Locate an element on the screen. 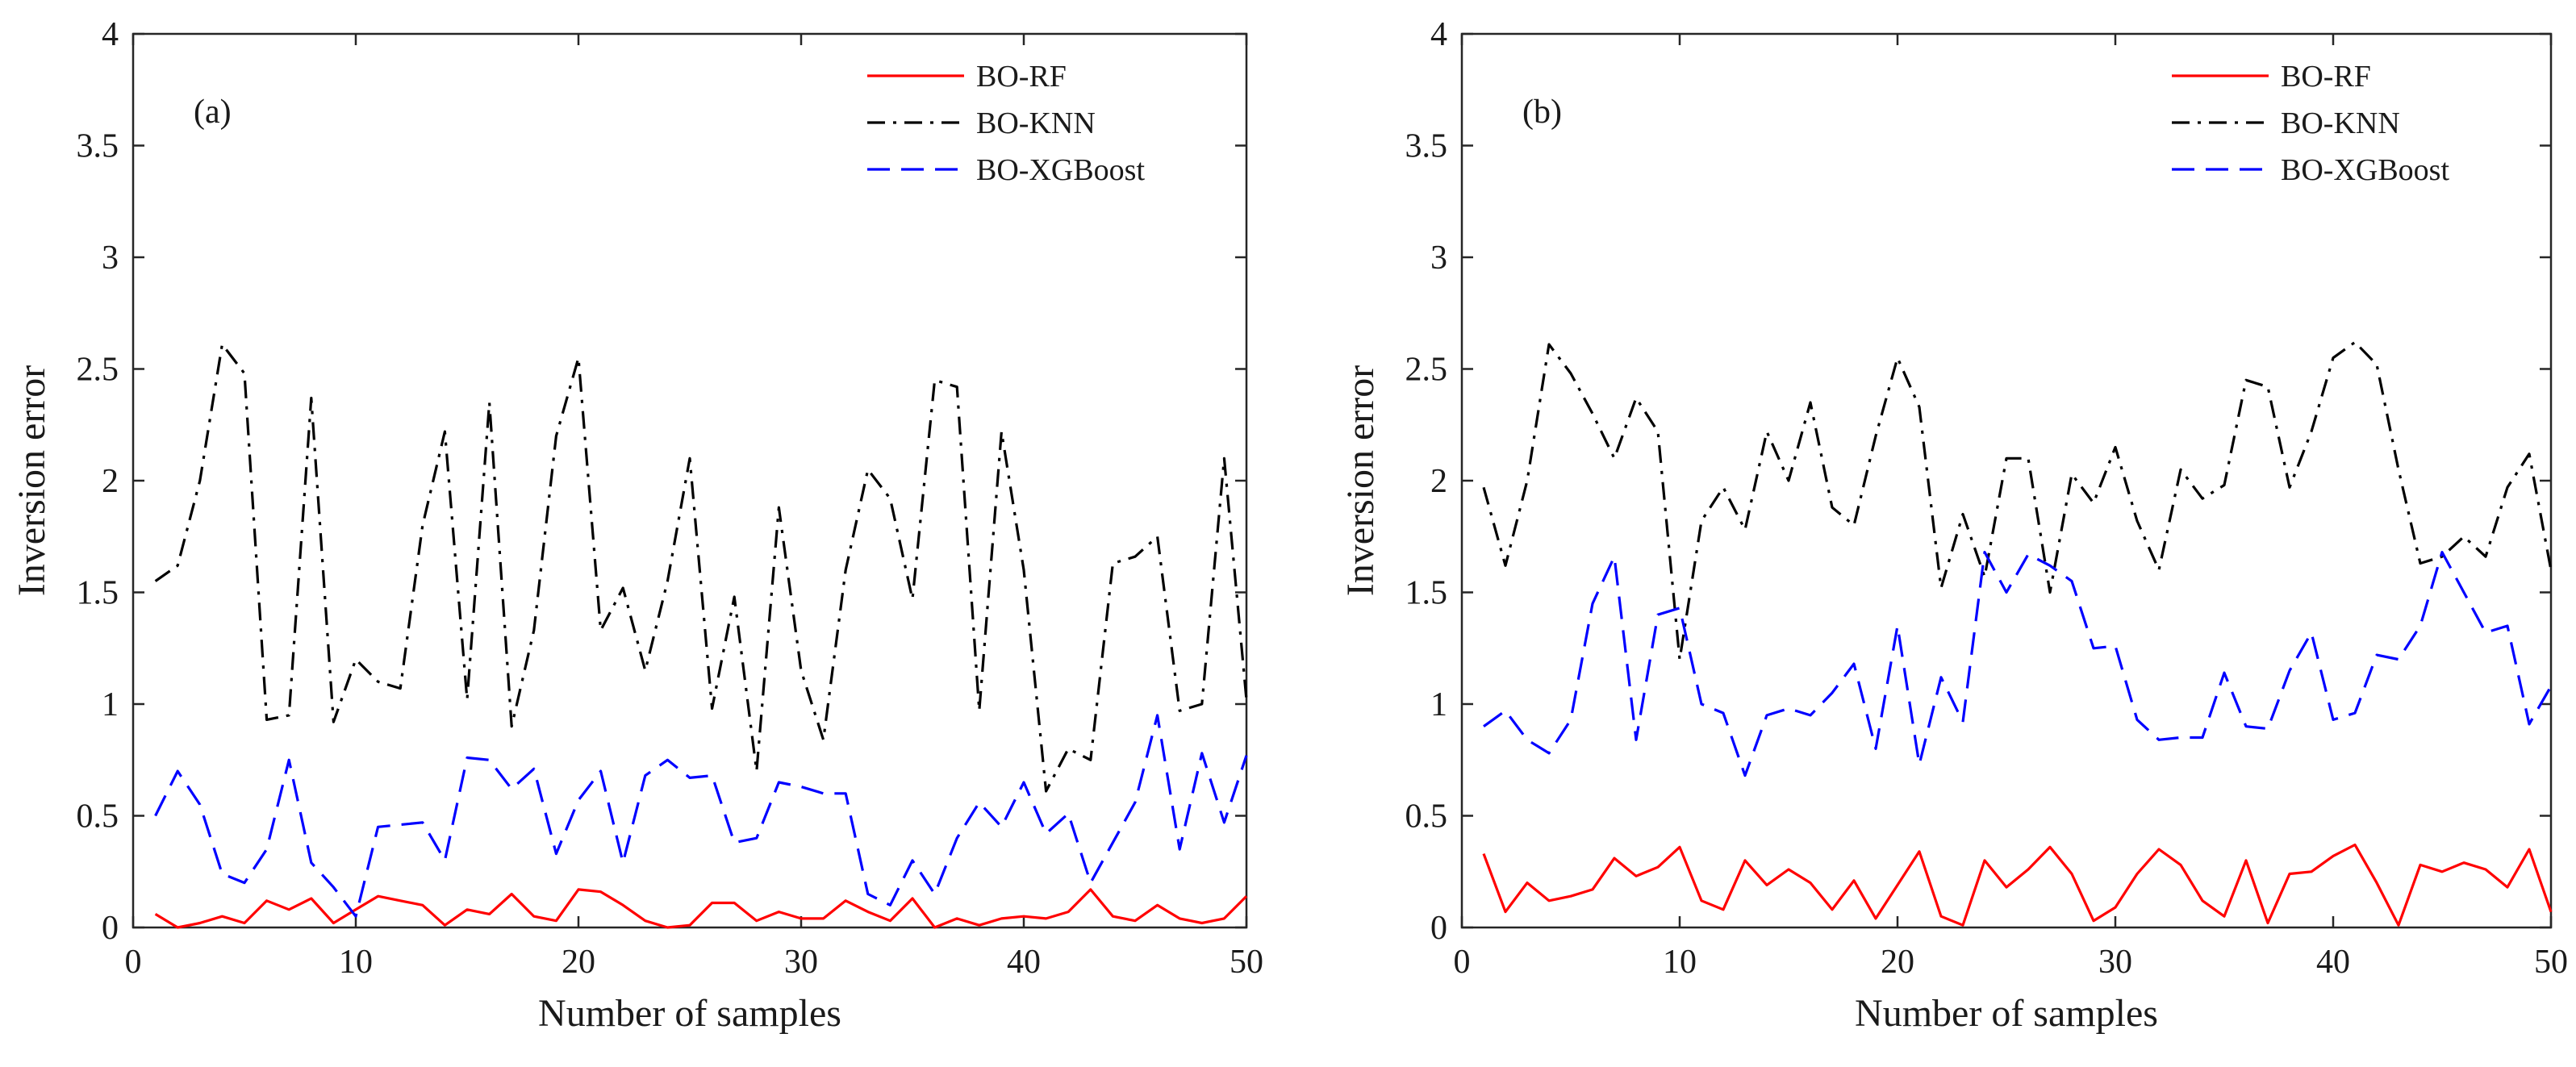 Image resolution: width=2576 pixels, height=1067 pixels. panel-label: (a) is located at coordinates (213, 112).